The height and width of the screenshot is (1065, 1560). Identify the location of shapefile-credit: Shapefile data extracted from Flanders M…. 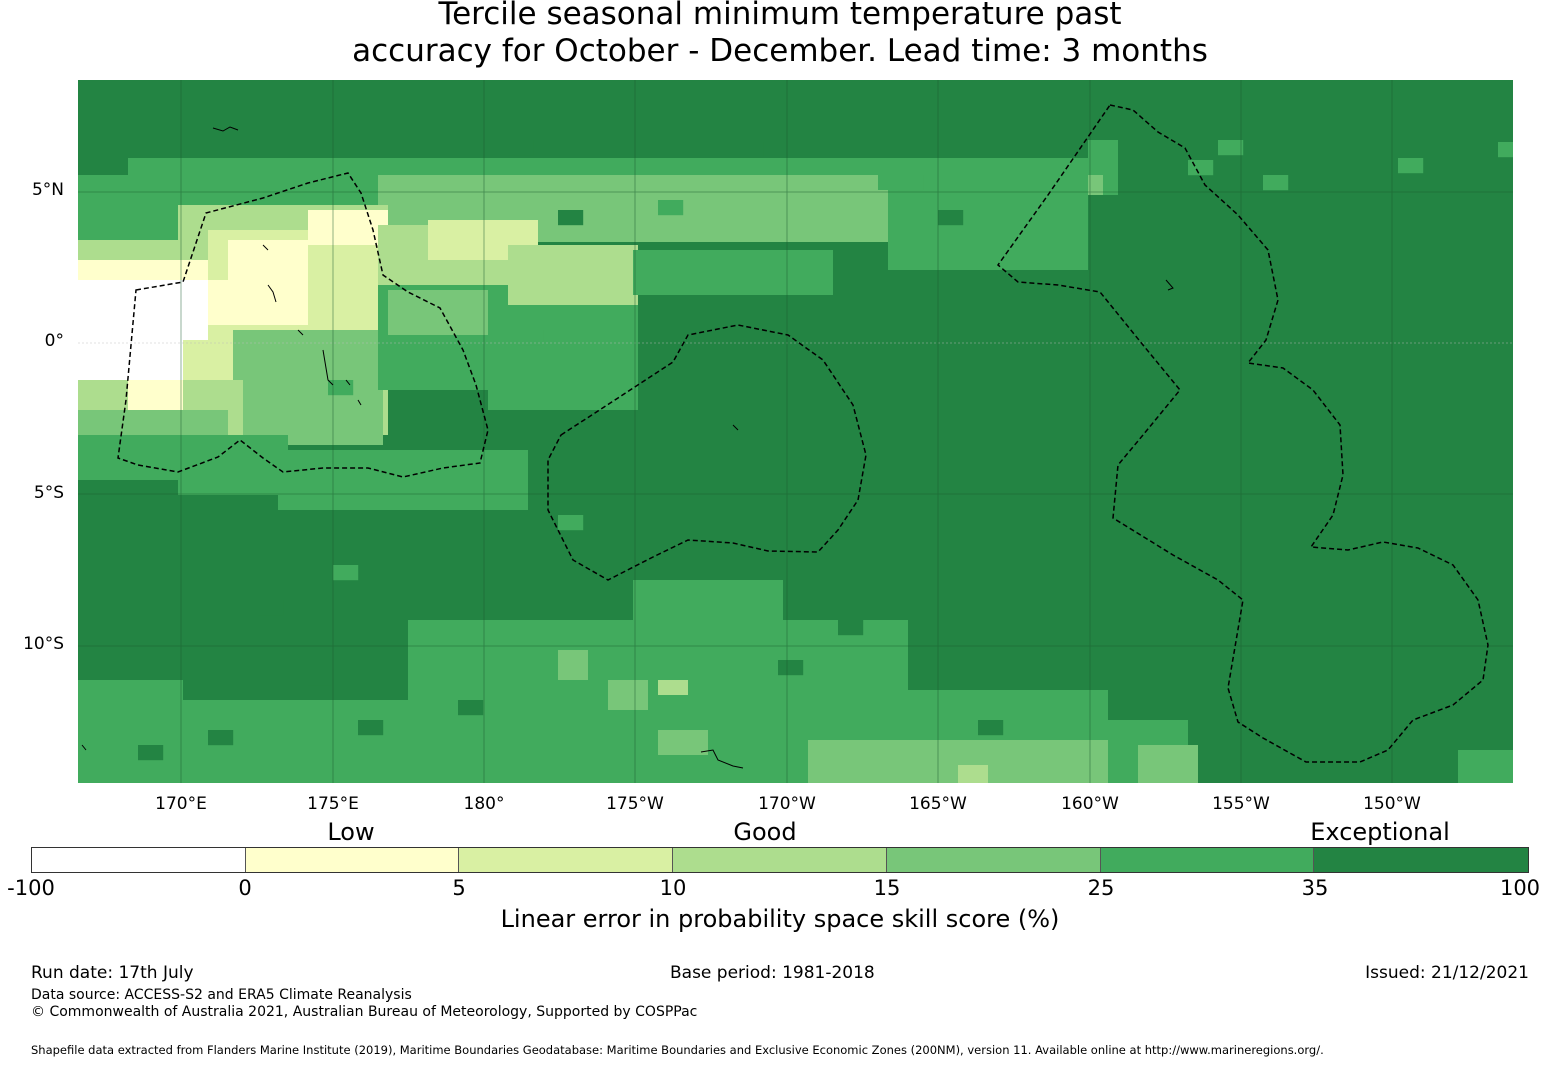
(677, 1050).